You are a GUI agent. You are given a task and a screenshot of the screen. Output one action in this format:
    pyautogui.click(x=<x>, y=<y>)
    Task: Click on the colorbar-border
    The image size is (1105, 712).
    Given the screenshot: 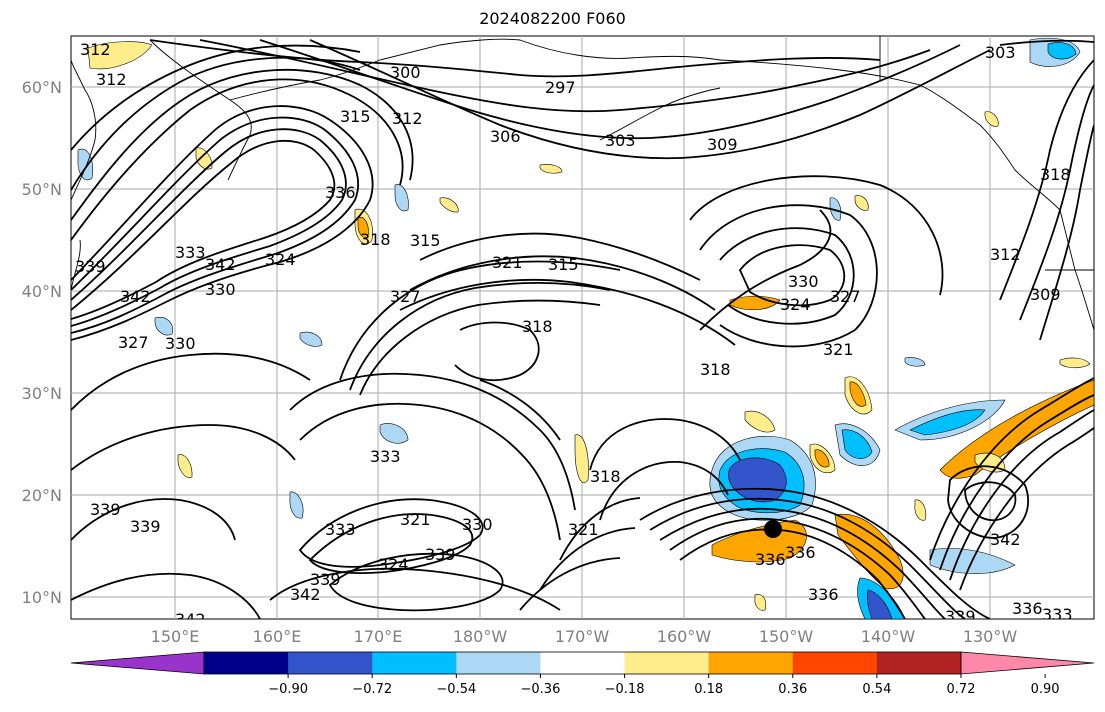 What is the action you would take?
    pyautogui.click(x=582, y=663)
    